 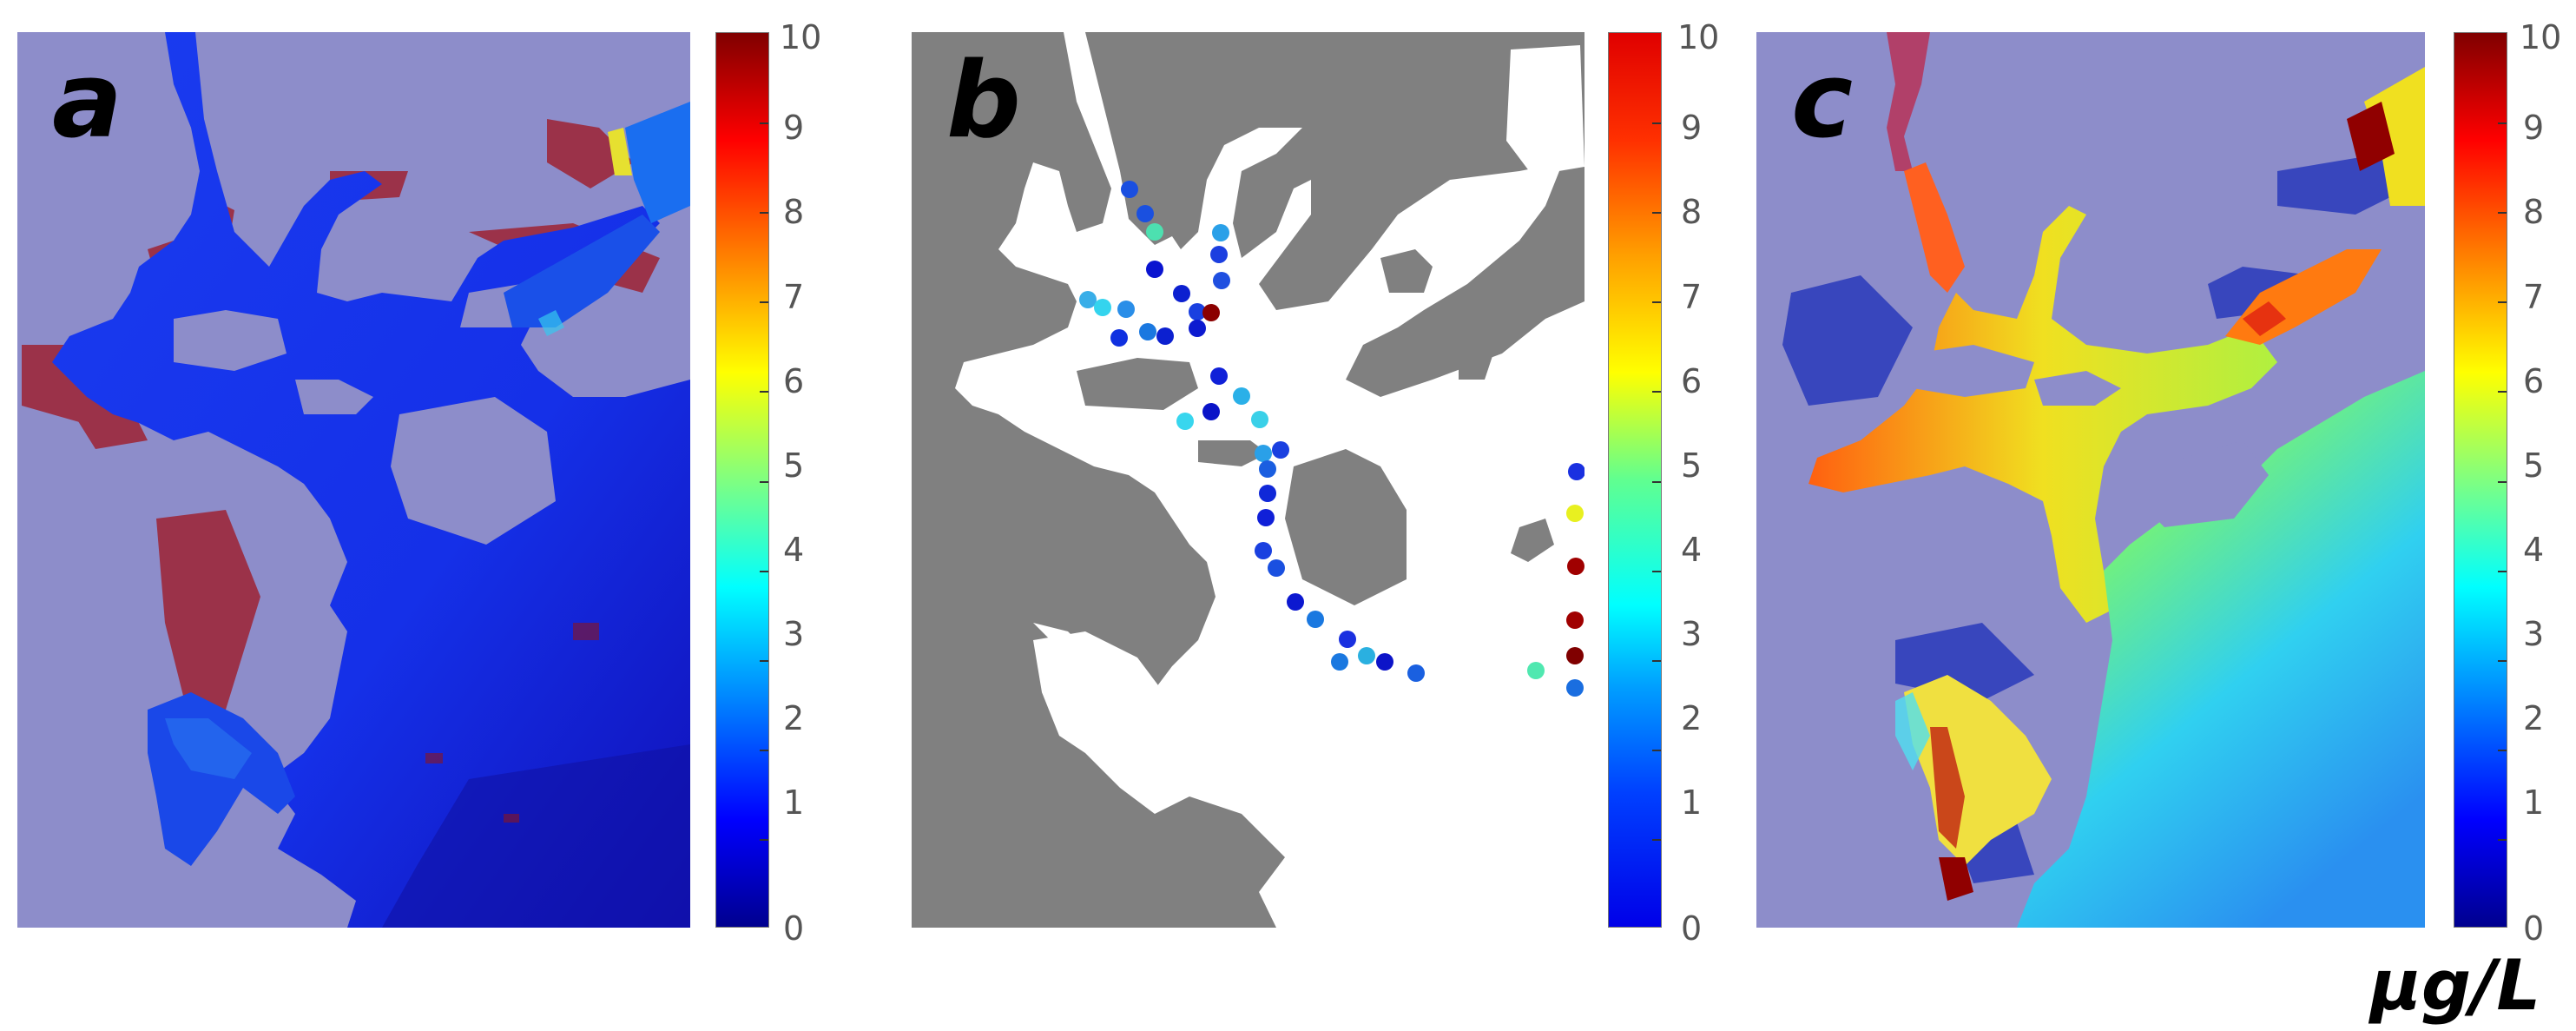 I want to click on panel-a-colorbar, so click(x=742, y=480).